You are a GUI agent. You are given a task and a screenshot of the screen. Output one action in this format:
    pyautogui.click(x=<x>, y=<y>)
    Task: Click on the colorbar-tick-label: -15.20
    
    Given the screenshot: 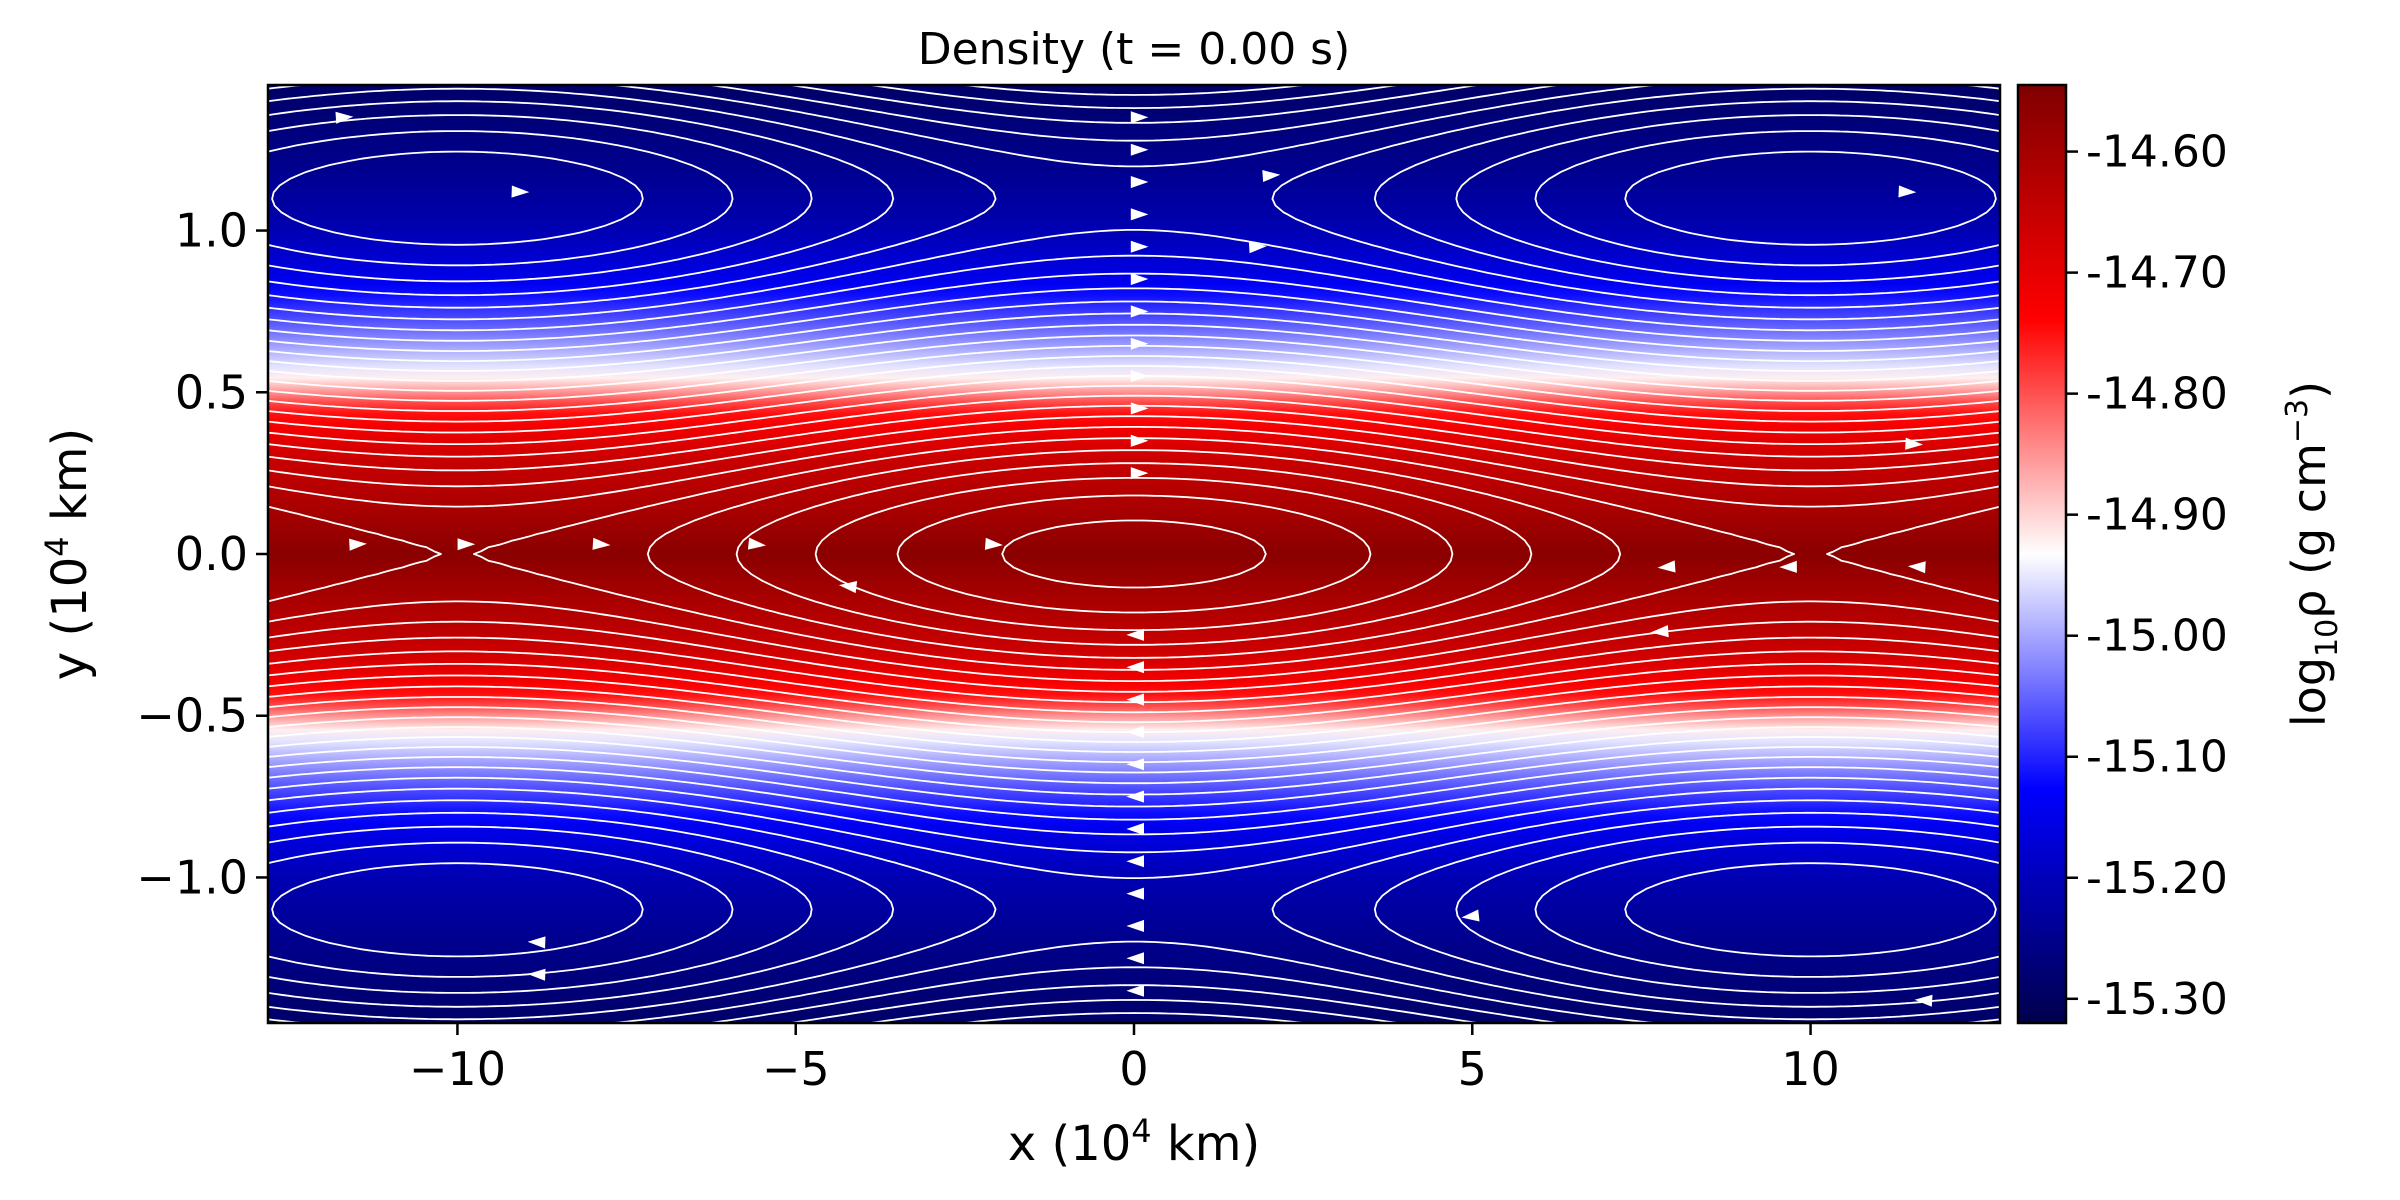 What is the action you would take?
    pyautogui.click(x=2157, y=878)
    